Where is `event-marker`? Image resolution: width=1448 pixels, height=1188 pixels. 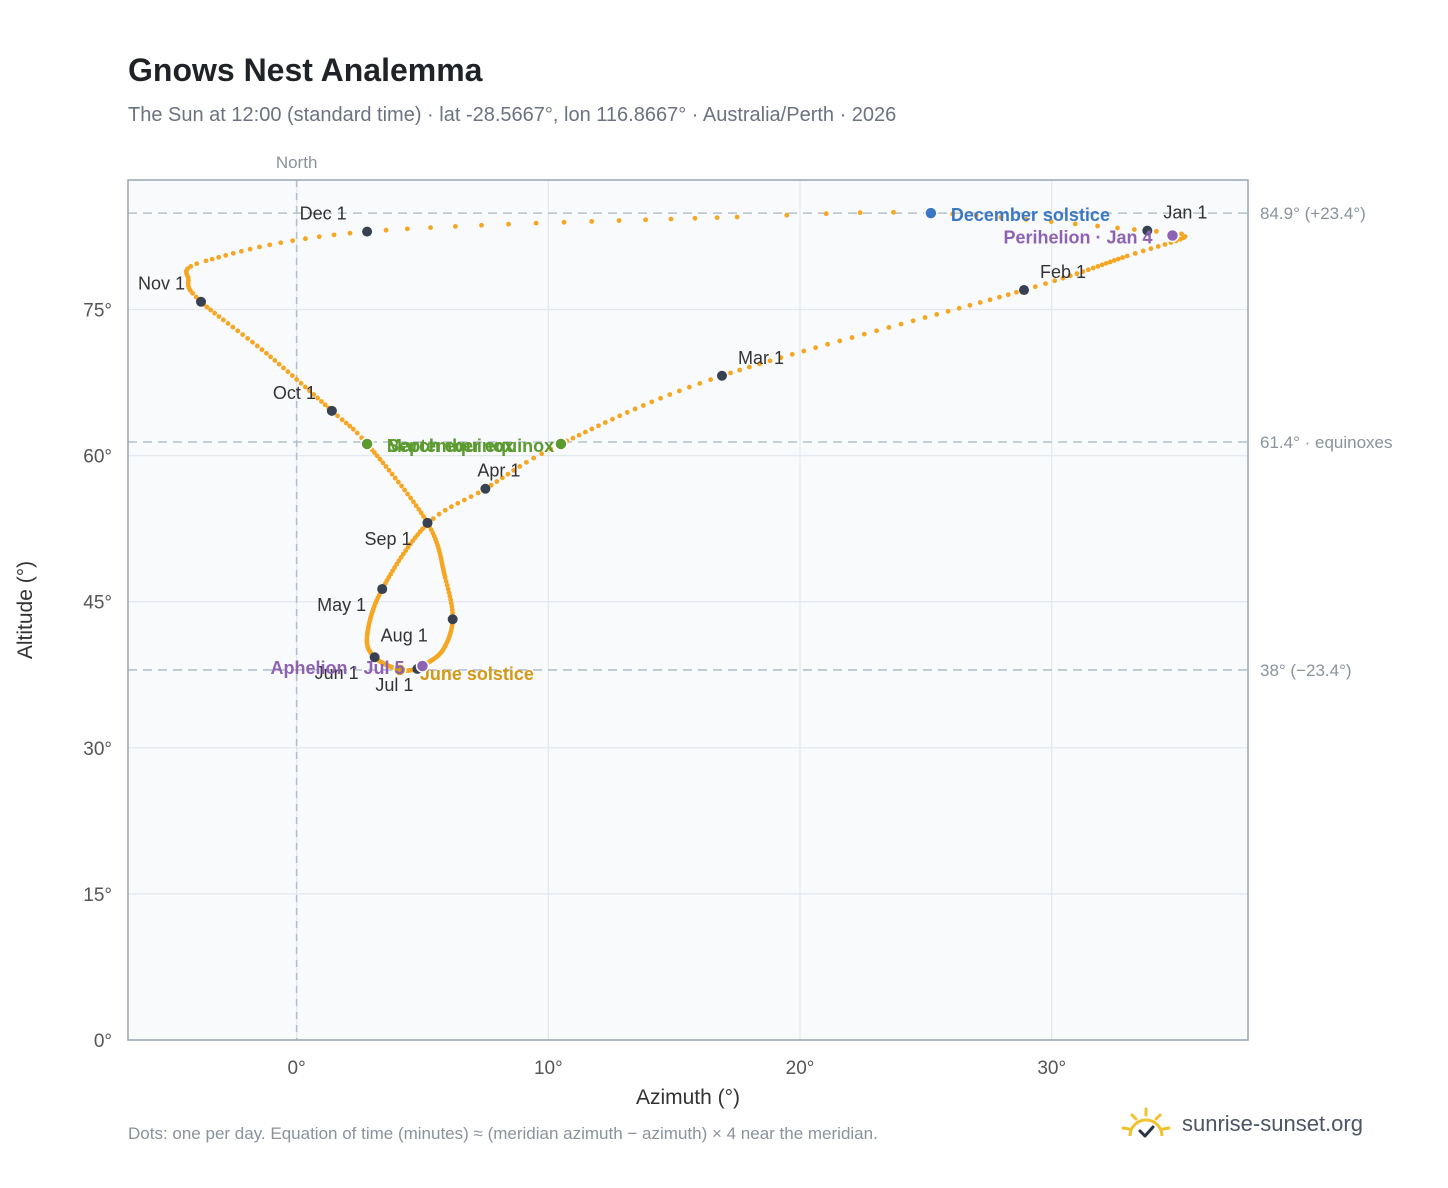
event-marker is located at coordinates (1172, 235).